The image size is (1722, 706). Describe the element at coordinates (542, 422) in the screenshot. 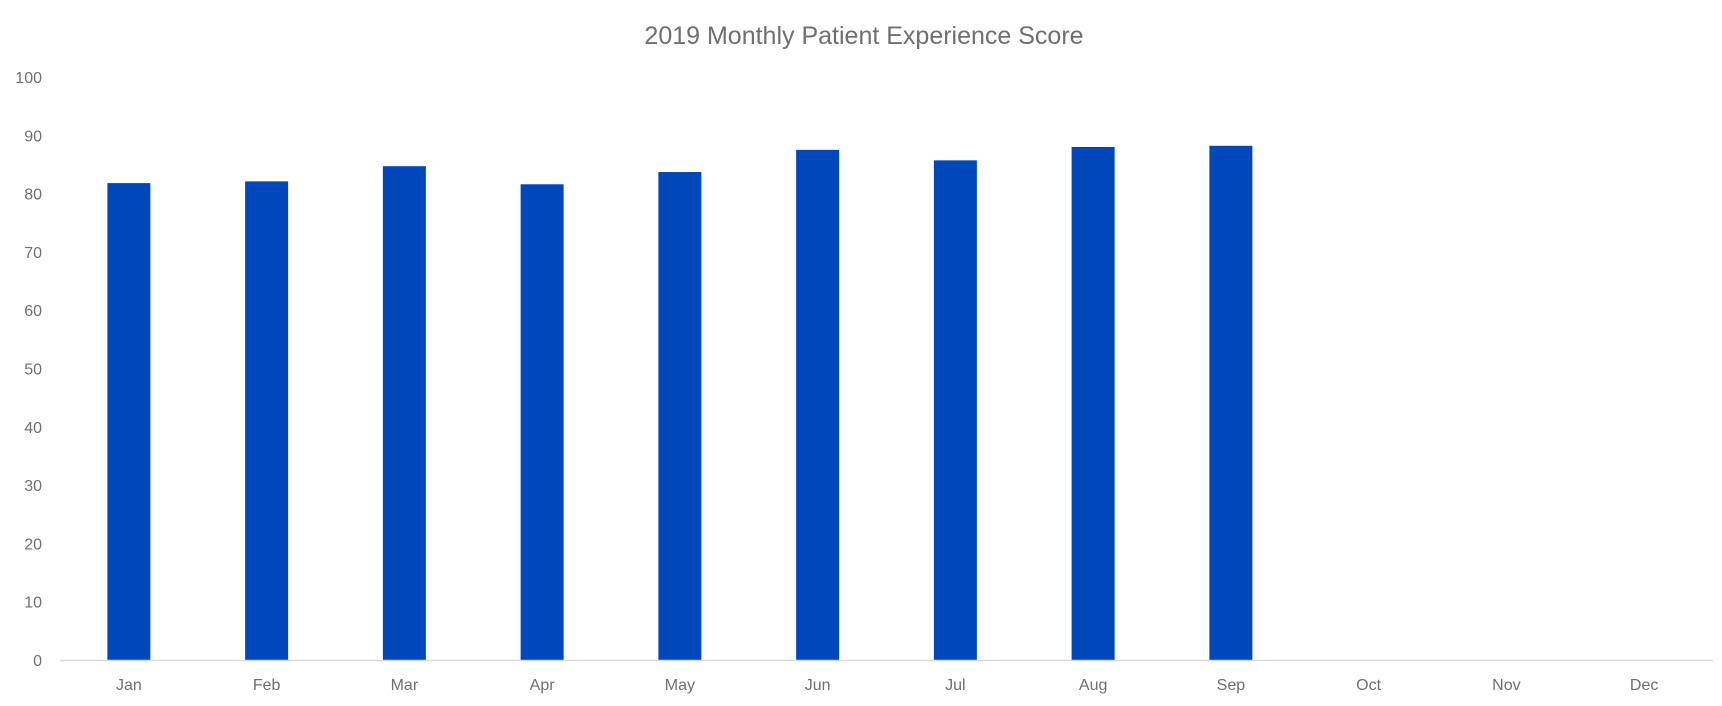

I see `bar-apr` at that location.